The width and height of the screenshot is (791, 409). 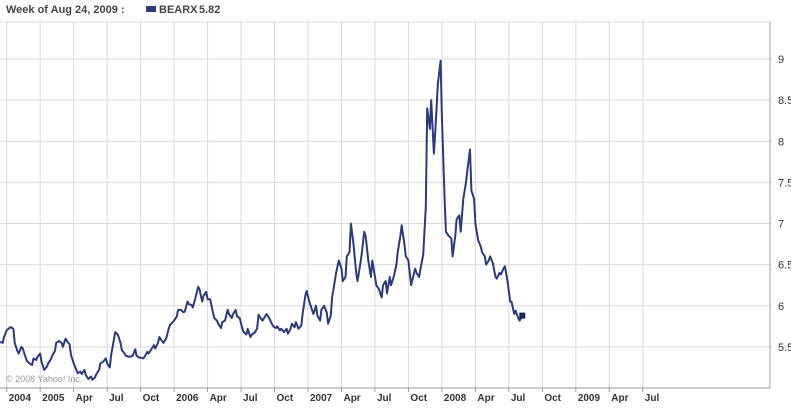 What do you see at coordinates (589, 398) in the screenshot?
I see `x-tick-label: 2009` at bounding box center [589, 398].